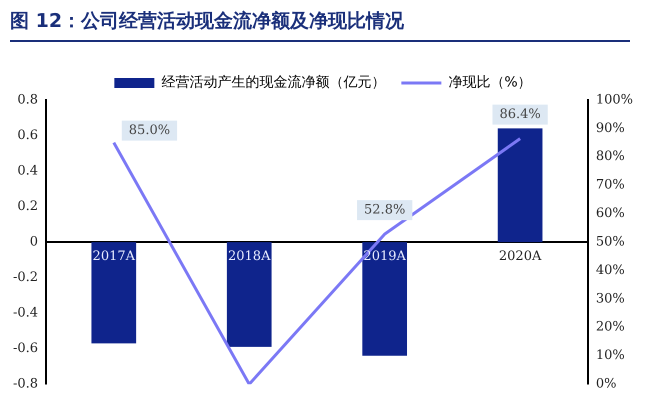 The height and width of the screenshot is (399, 646). Describe the element at coordinates (520, 256) in the screenshot. I see `x-tick-label: 2020A` at that location.